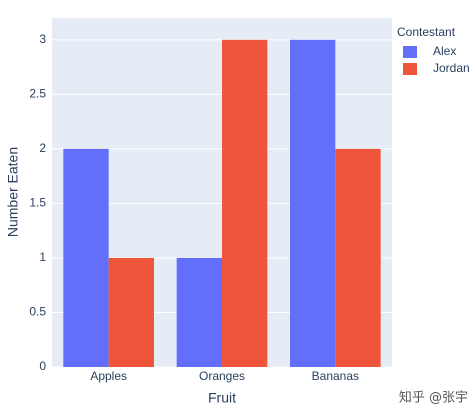 The image size is (474, 412). I want to click on y-axis-title: Number Eaten, so click(13, 192).